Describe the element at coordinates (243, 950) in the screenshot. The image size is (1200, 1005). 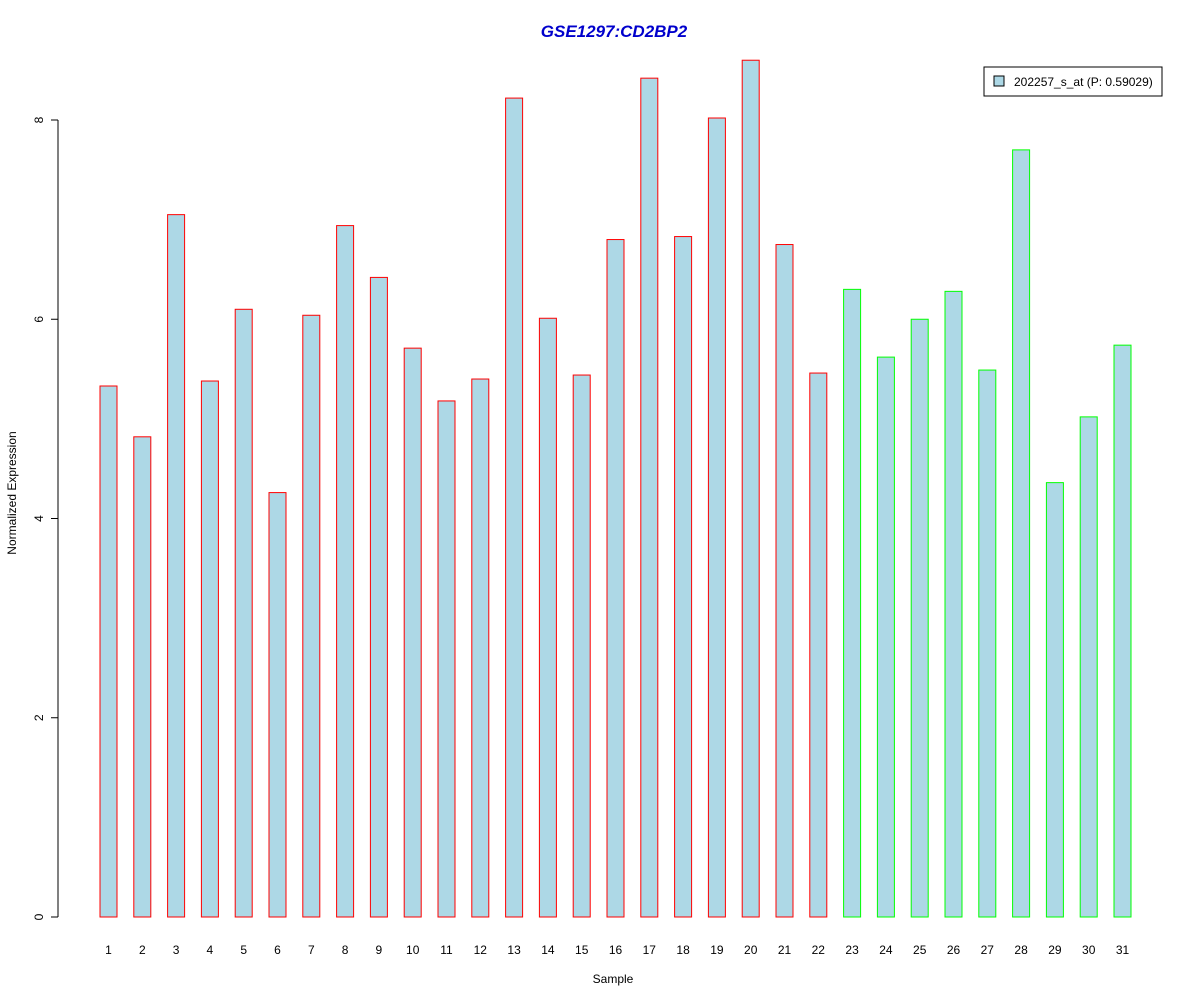
I see `x-tick-label: 5` at that location.